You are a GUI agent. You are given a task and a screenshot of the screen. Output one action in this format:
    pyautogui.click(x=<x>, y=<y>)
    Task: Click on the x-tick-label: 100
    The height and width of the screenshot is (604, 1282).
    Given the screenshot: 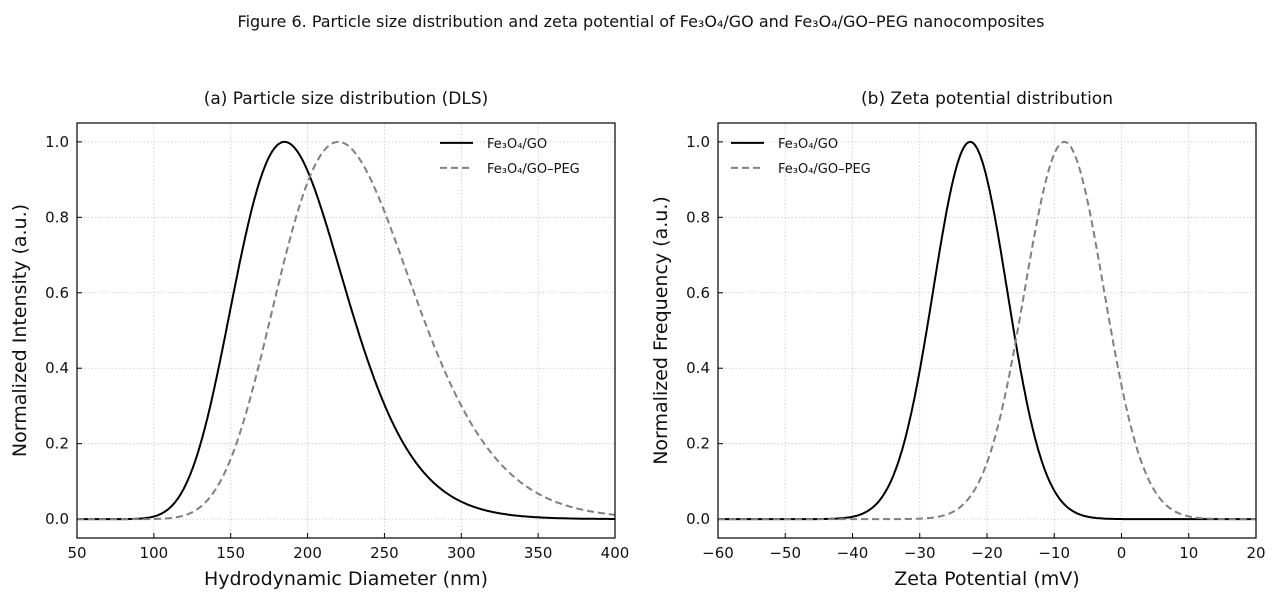 What is the action you would take?
    pyautogui.click(x=154, y=553)
    